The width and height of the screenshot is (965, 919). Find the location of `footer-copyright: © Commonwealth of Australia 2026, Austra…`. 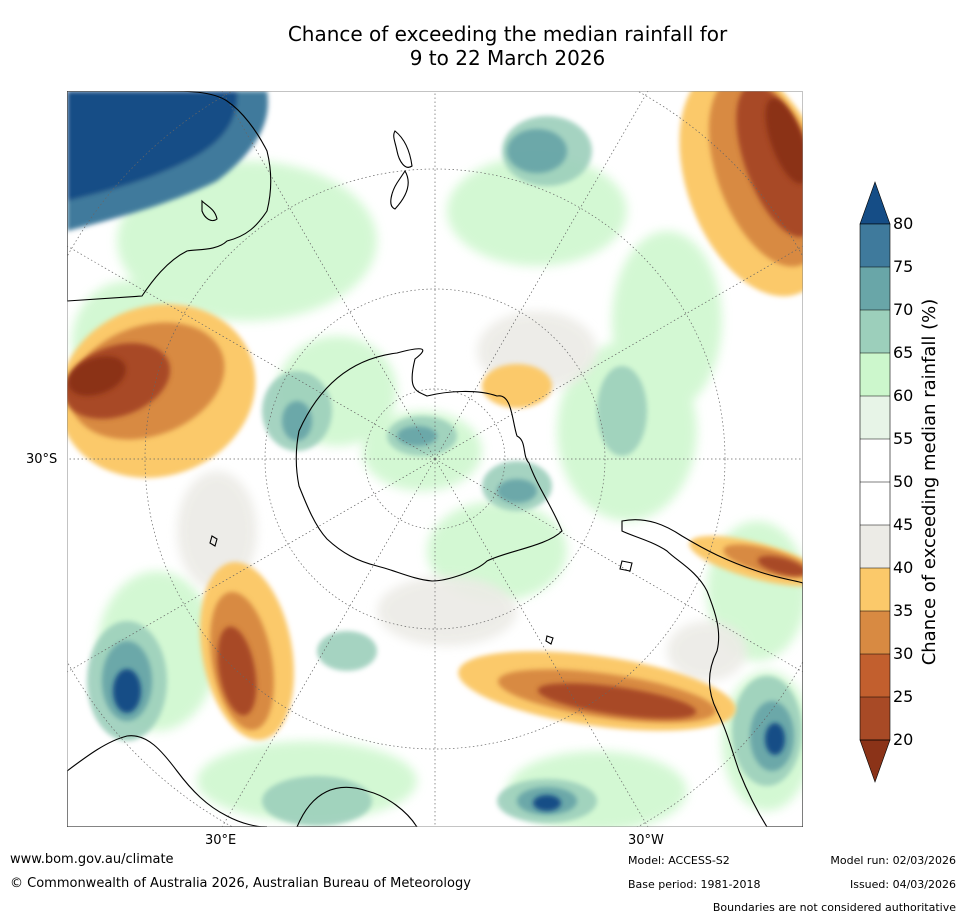

footer-copyright: © Commonwealth of Australia 2026, Austra… is located at coordinates (240, 883).